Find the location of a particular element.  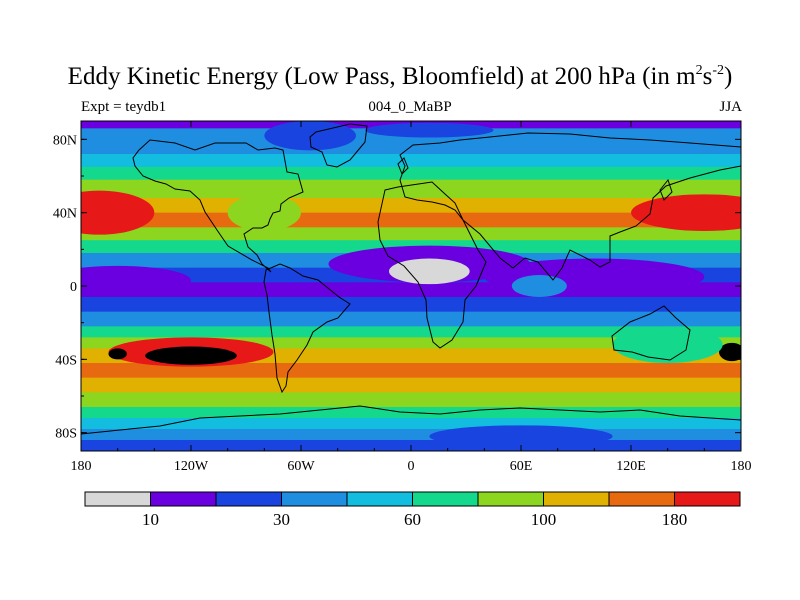

x-tick-label: 120E is located at coordinates (631, 466).